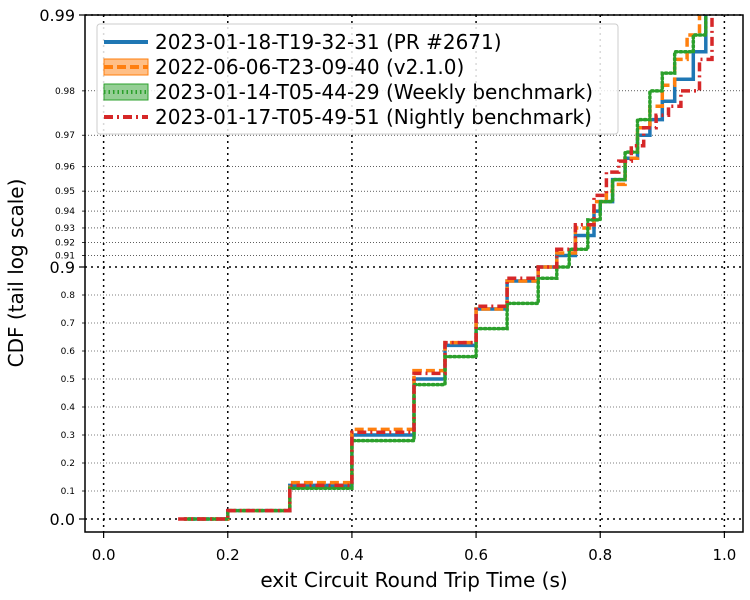 The width and height of the screenshot is (750, 600). What do you see at coordinates (724, 555) in the screenshot?
I see `x-tick-label: 1.0` at bounding box center [724, 555].